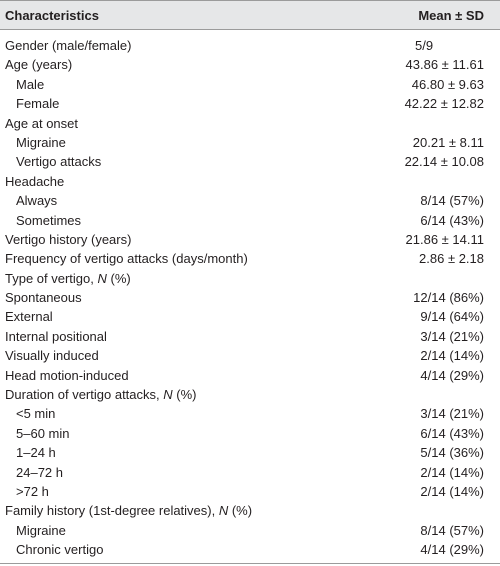 Image resolution: width=500 pixels, height=566 pixels. What do you see at coordinates (447, 84) in the screenshot?
I see `row-value: 46.80 ± 9.63` at bounding box center [447, 84].